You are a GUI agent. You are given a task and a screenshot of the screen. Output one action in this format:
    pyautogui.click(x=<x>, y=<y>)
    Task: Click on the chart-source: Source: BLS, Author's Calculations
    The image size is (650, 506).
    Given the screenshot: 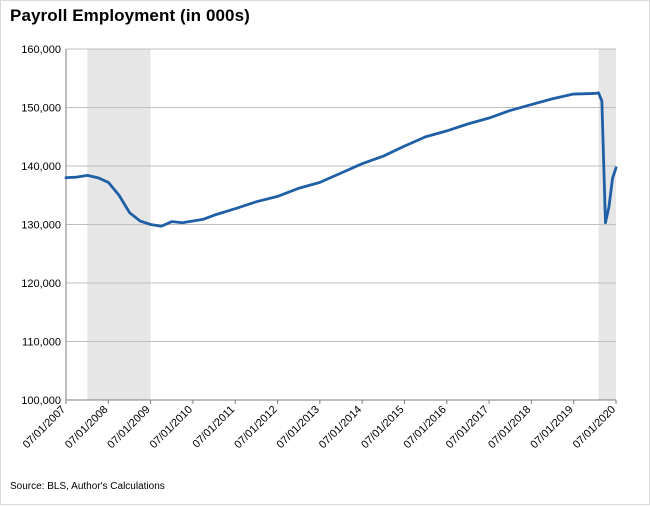 What is the action you would take?
    pyautogui.click(x=87, y=486)
    